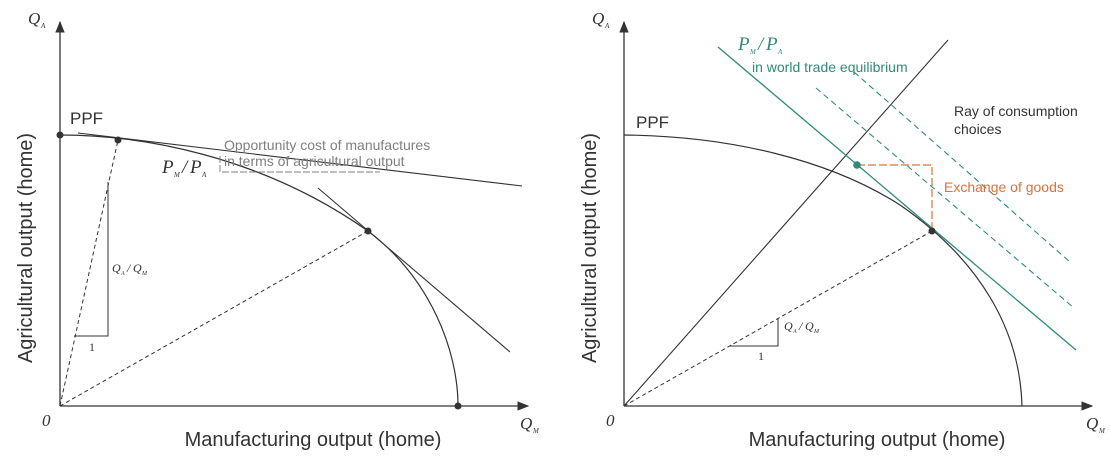 This screenshot has height=460, width=1110. What do you see at coordinates (92, 347) in the screenshot?
I see `left-unit-one-label: 1` at bounding box center [92, 347].